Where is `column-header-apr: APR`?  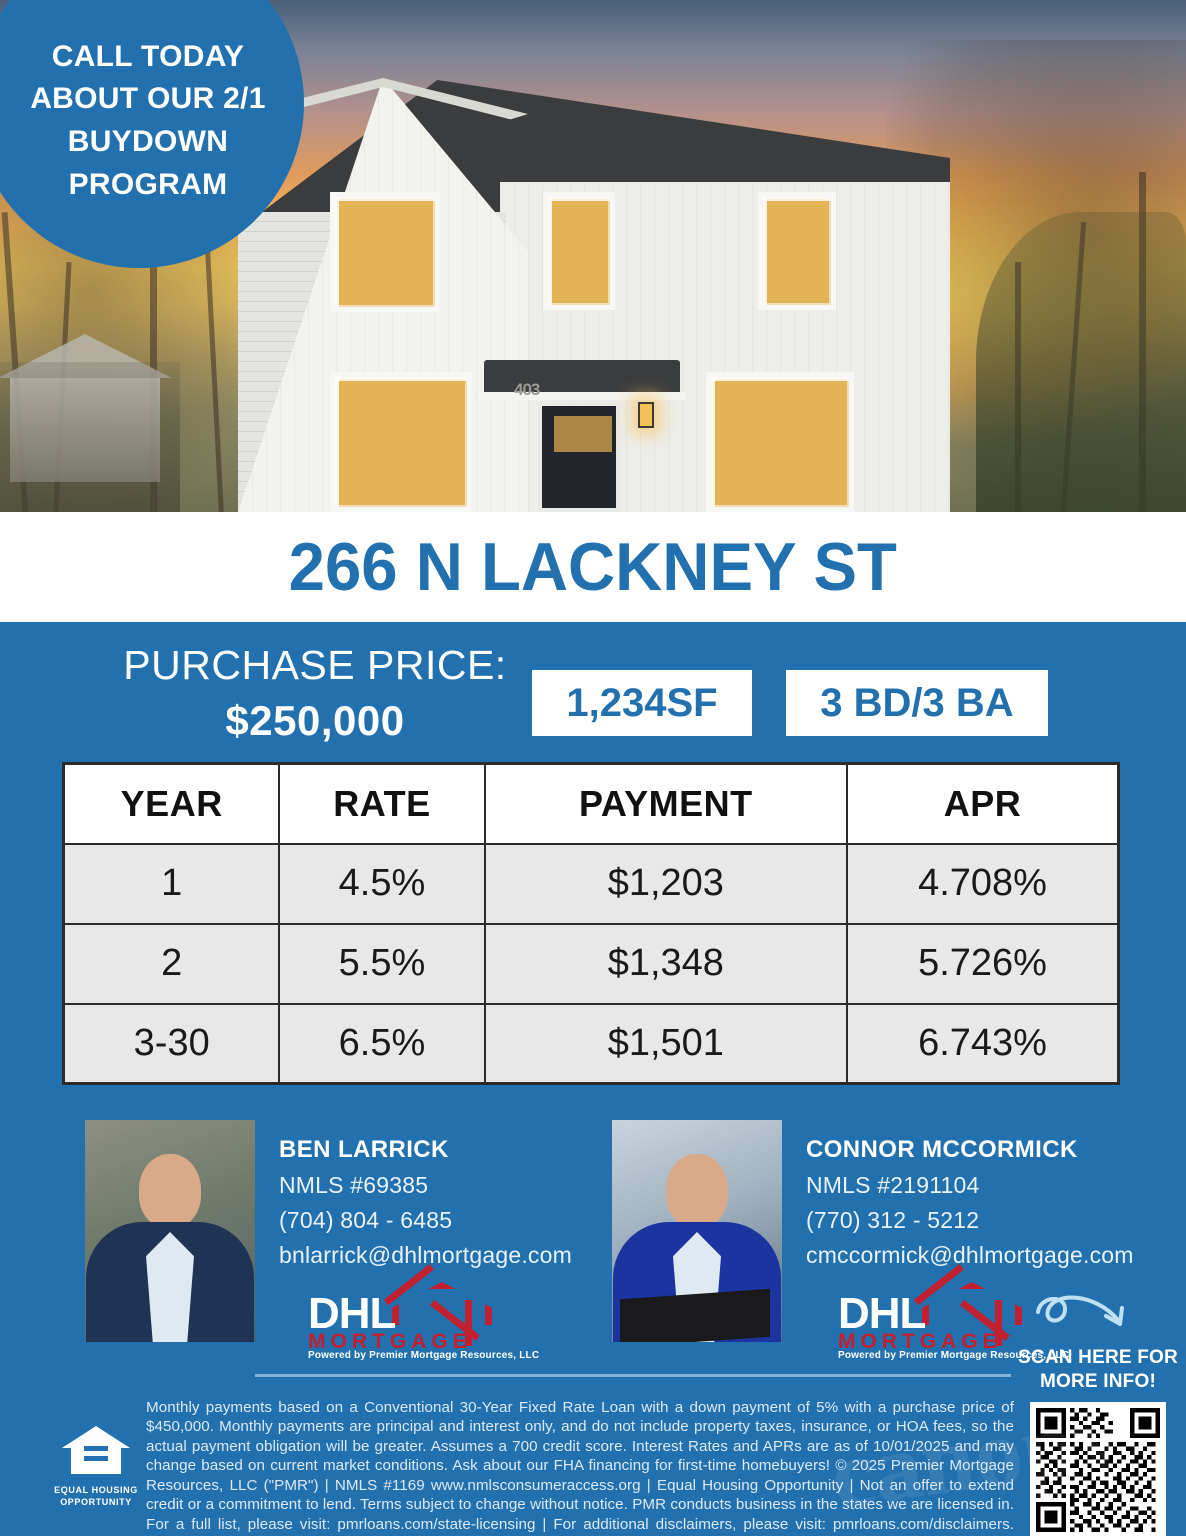
column-header-apr: APR is located at coordinates (983, 803).